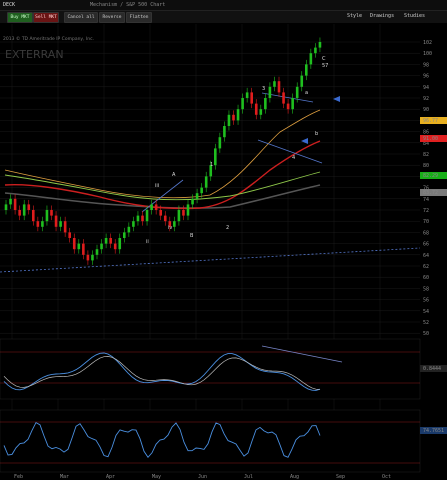 The image size is (447, 480). What do you see at coordinates (325, 66) in the screenshot?
I see `wave-label: 57` at bounding box center [325, 66].